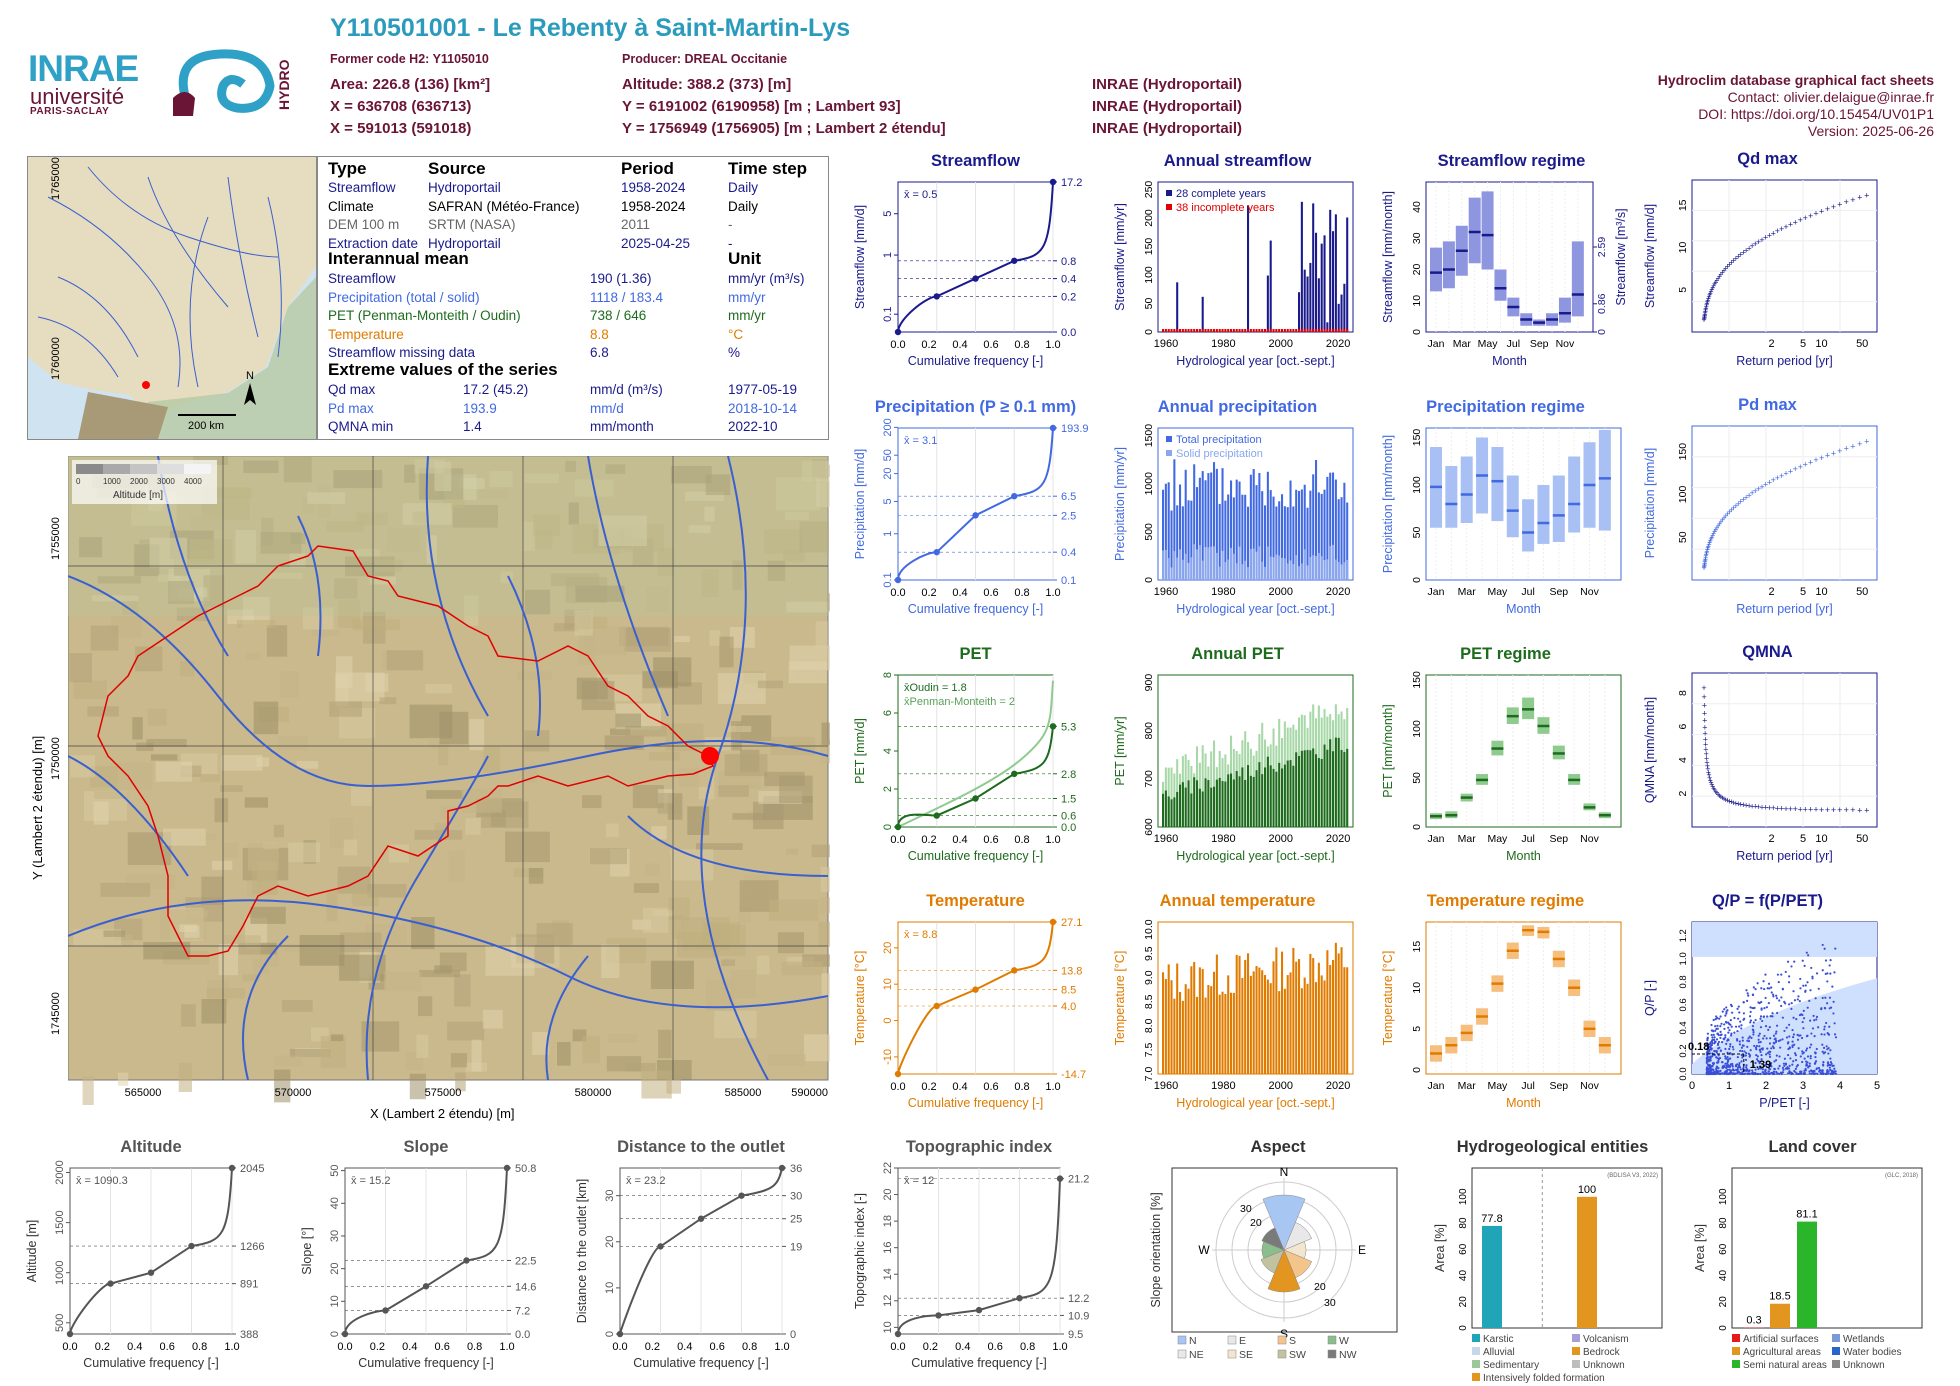 The image size is (1960, 1386). I want to click on x-tick: 10, so click(1821, 592).